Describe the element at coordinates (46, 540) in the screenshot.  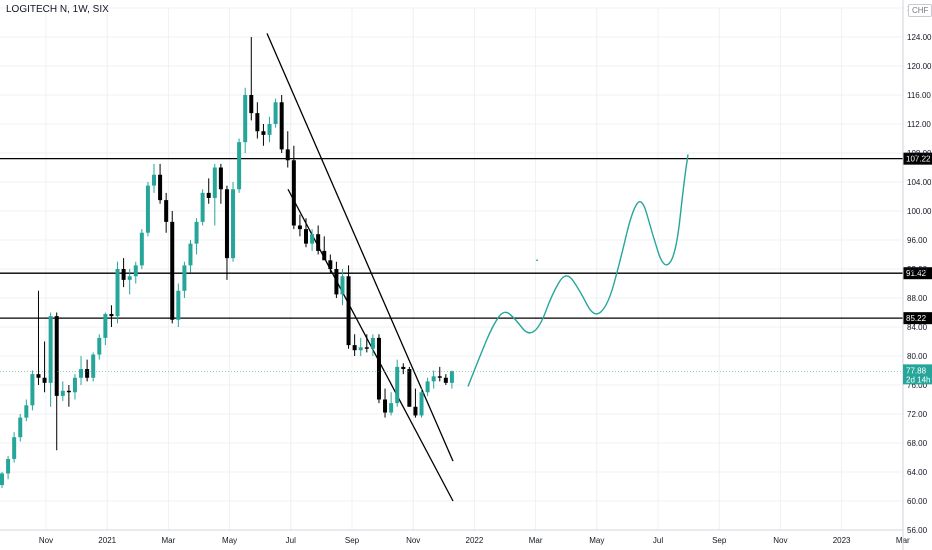
I see `x-tick-label: Nov` at that location.